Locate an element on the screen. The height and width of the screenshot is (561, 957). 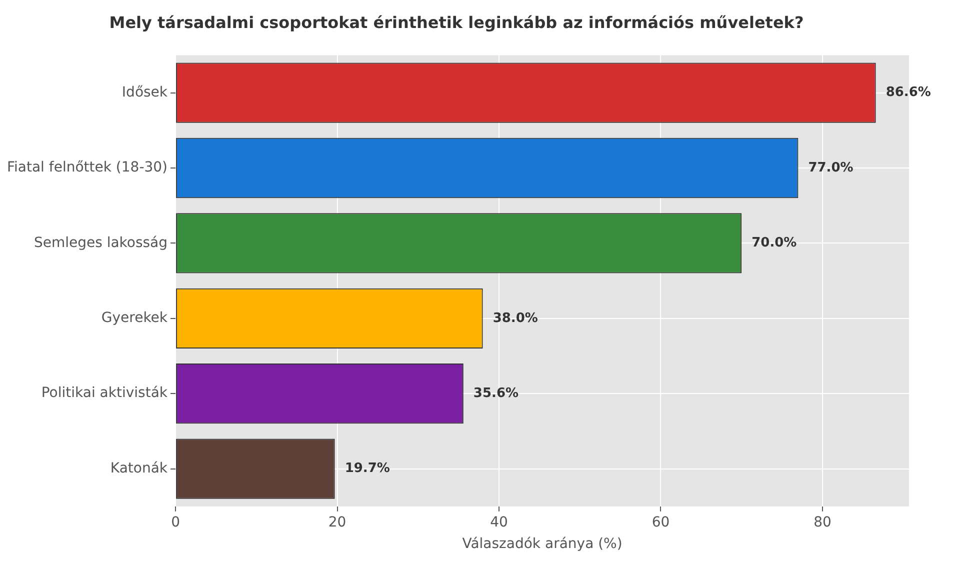
y-tick-label: Katonák is located at coordinates (139, 468).